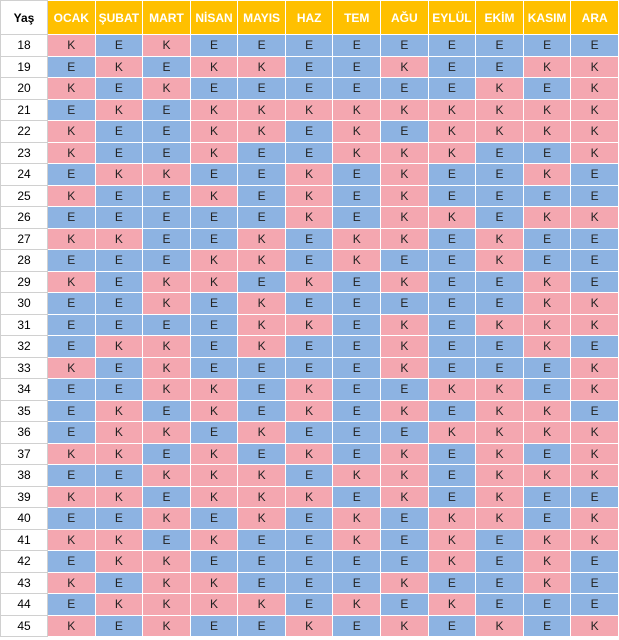  What do you see at coordinates (404, 17) in the screenshot?
I see `month-header: AĞU` at bounding box center [404, 17].